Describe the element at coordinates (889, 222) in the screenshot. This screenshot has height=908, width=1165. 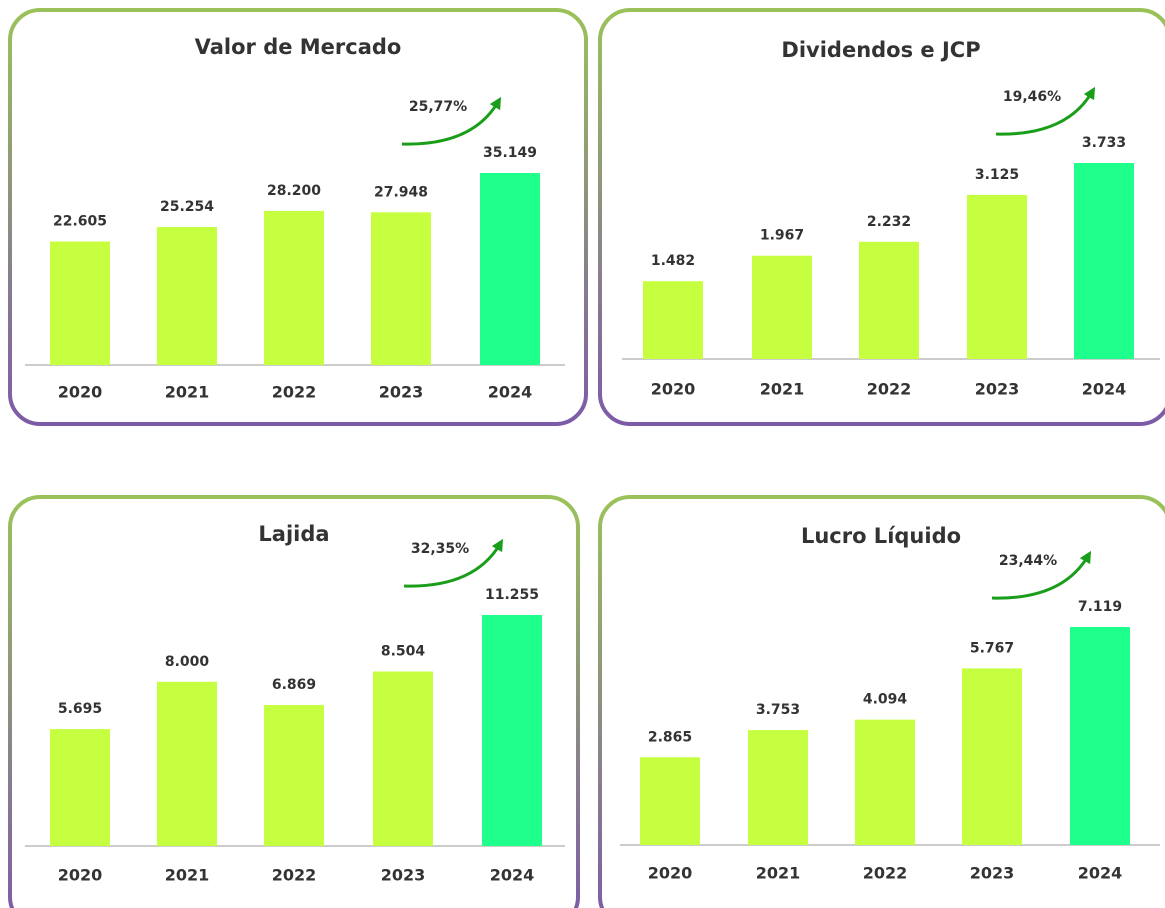
I see `value-label: 2.232` at that location.